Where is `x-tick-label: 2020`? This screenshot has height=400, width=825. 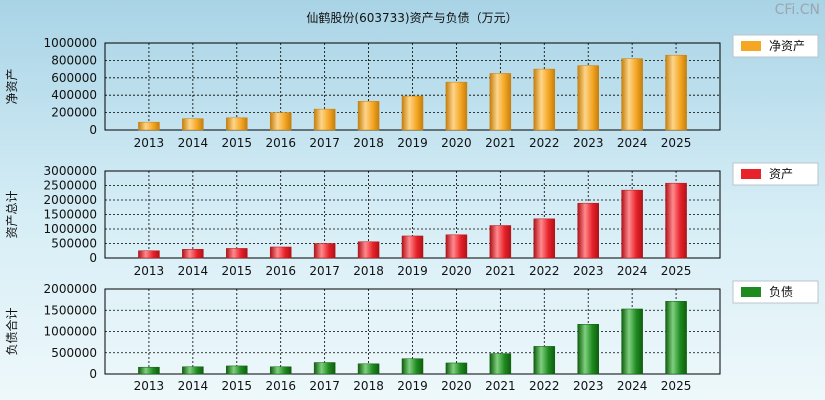
x-tick-label: 2020 is located at coordinates (456, 271).